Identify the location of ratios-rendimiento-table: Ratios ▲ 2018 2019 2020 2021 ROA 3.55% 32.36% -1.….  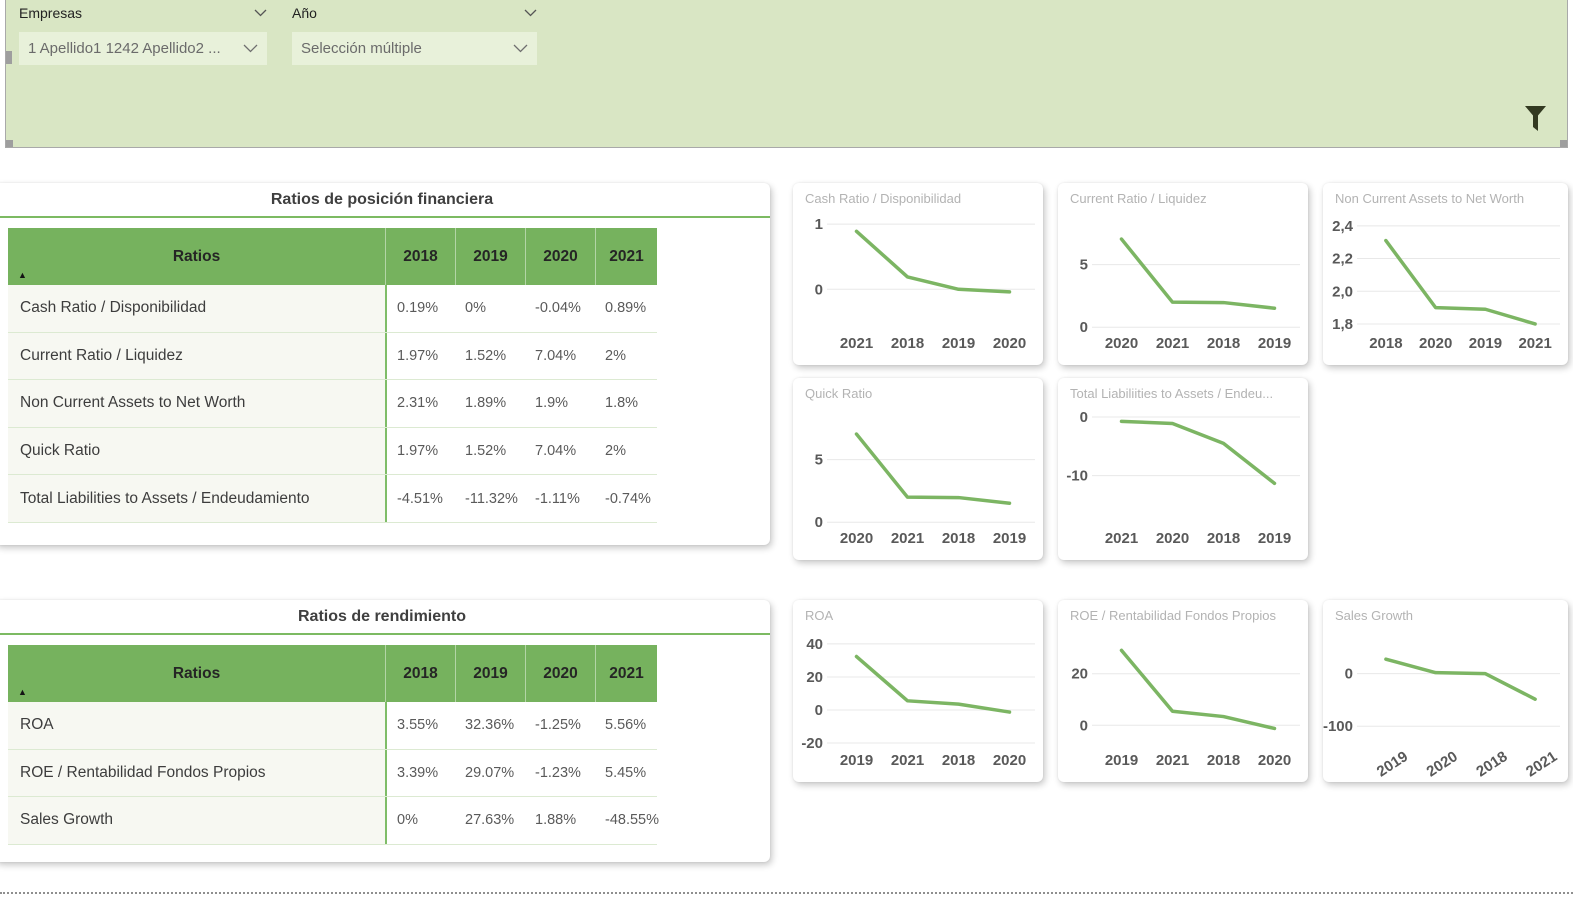
(333, 745).